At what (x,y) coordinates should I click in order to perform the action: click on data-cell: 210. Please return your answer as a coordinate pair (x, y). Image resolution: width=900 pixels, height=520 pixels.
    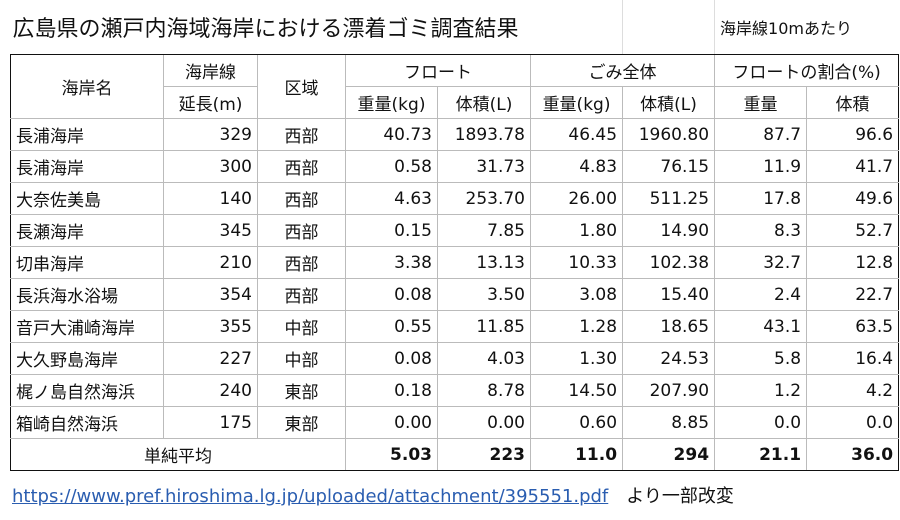
    Looking at the image, I should click on (210, 262).